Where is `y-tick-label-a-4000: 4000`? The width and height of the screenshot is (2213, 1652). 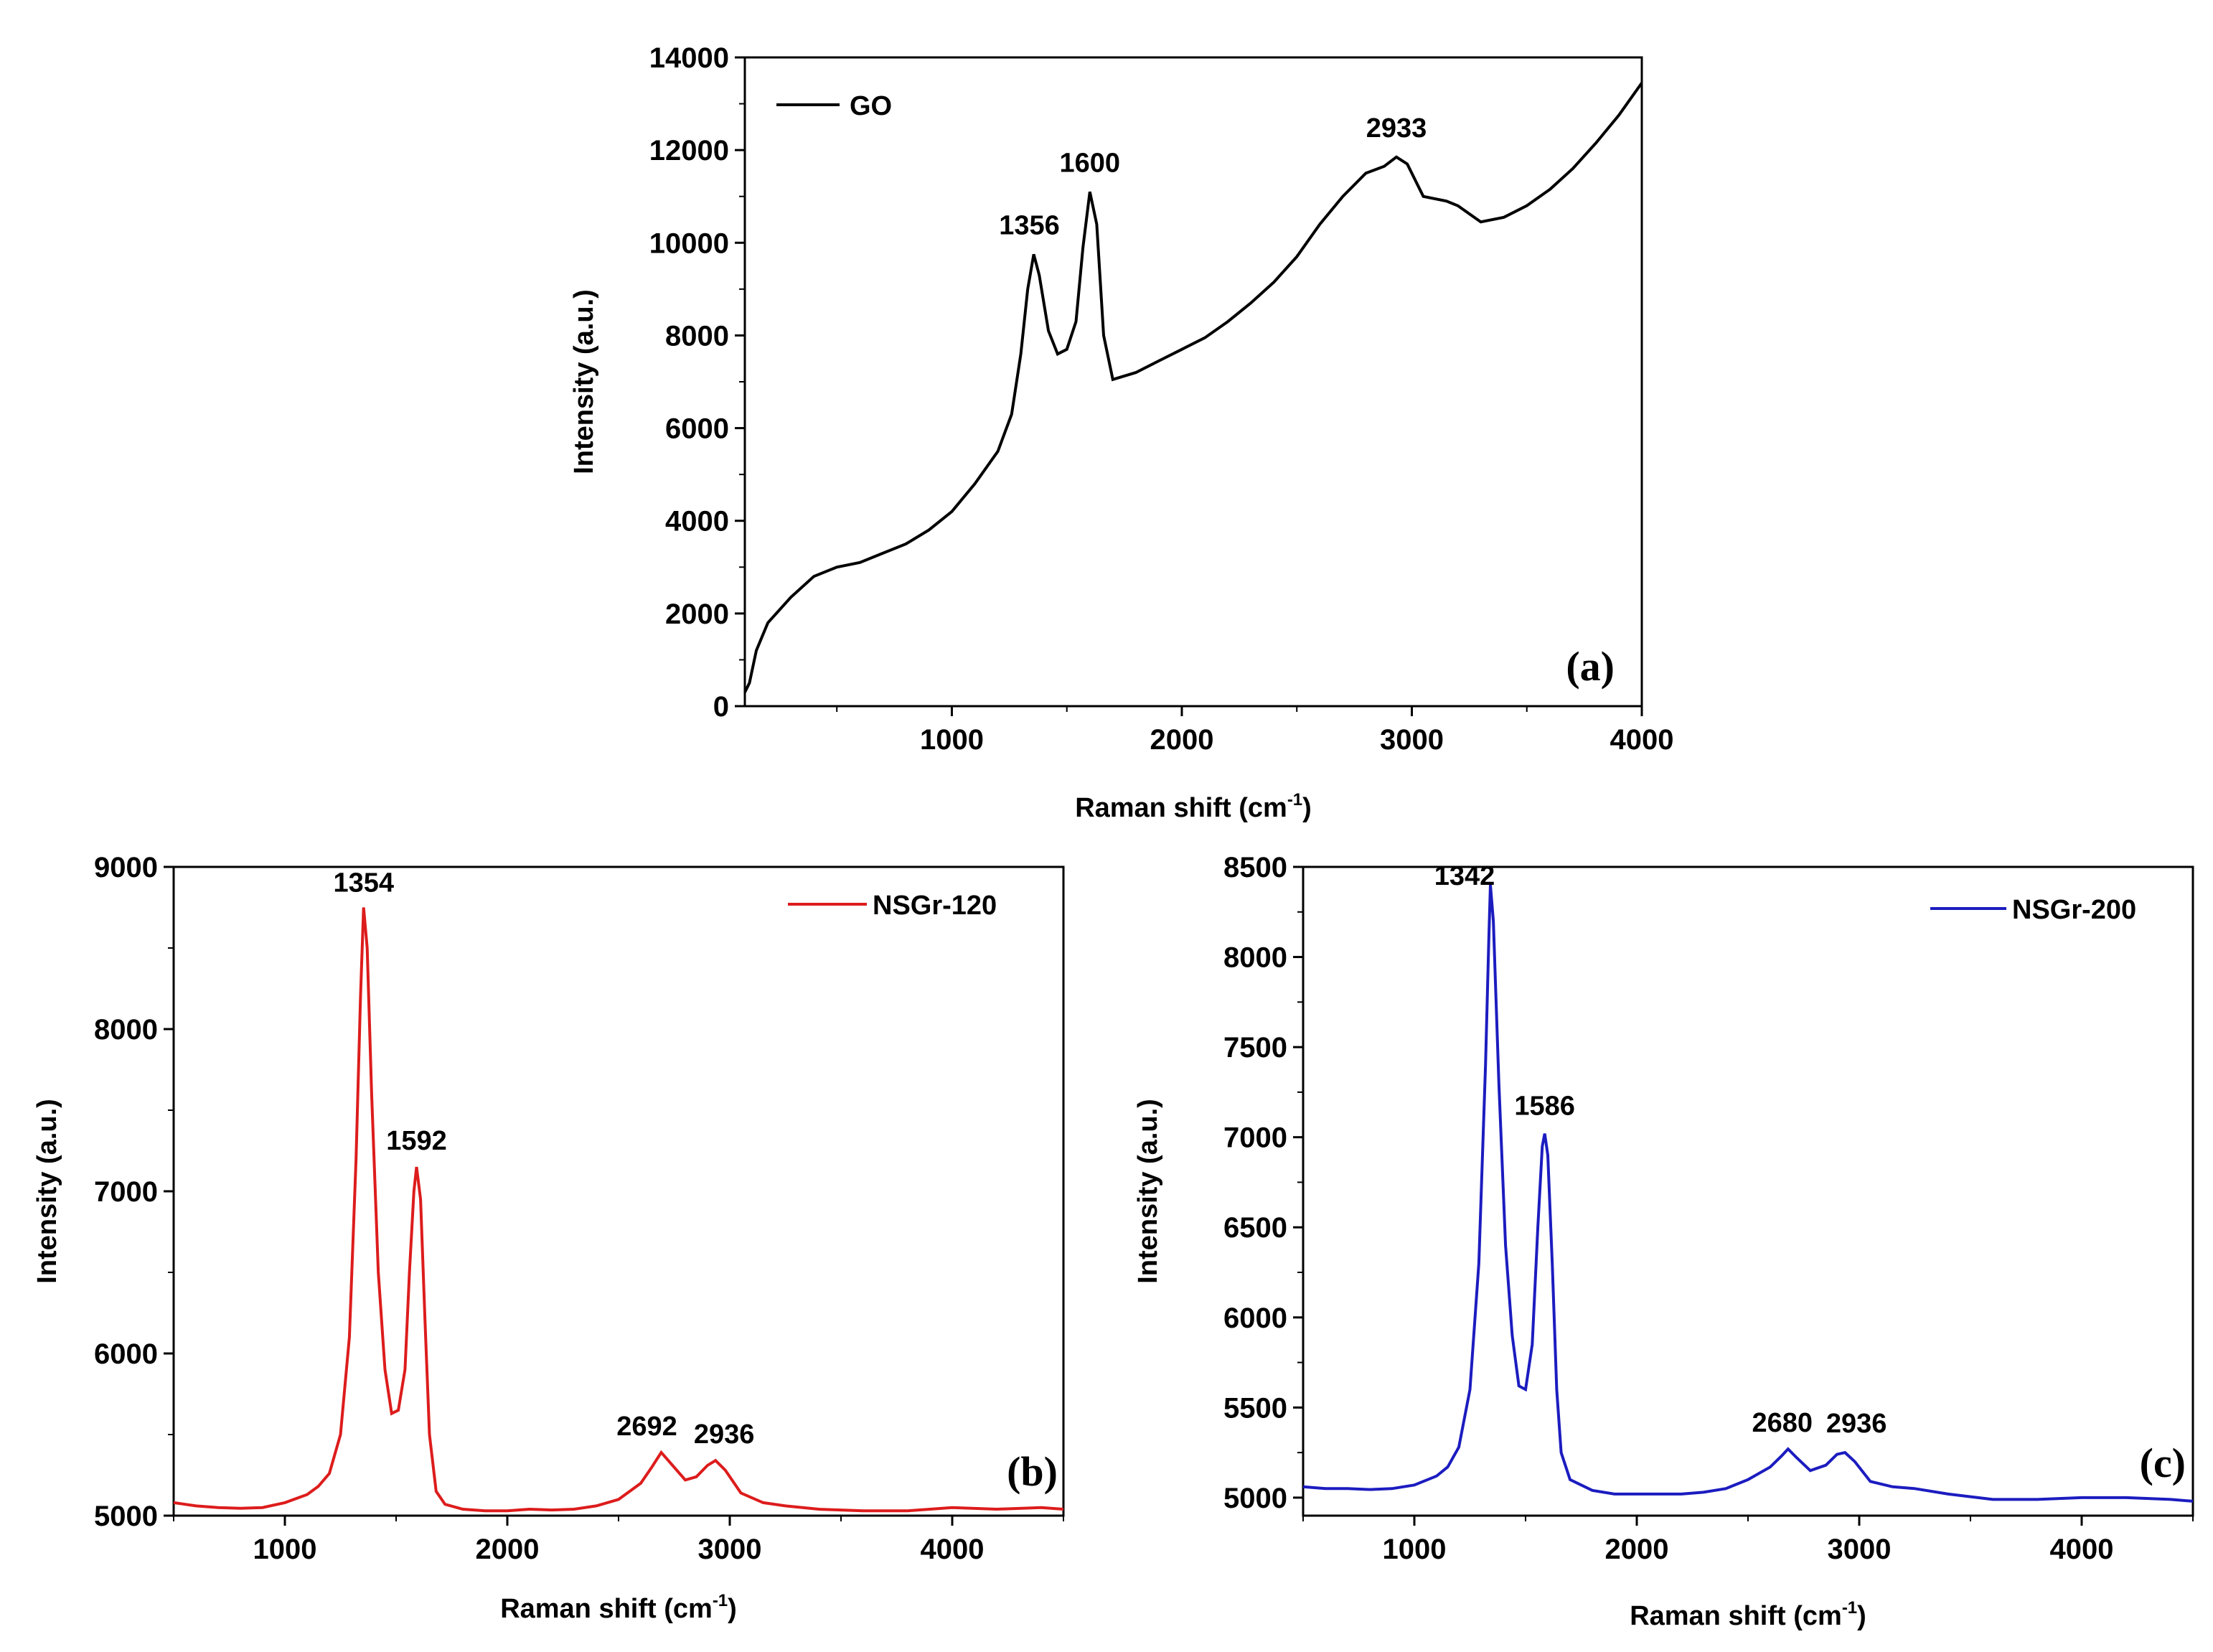
y-tick-label-a-4000: 4000 is located at coordinates (697, 522).